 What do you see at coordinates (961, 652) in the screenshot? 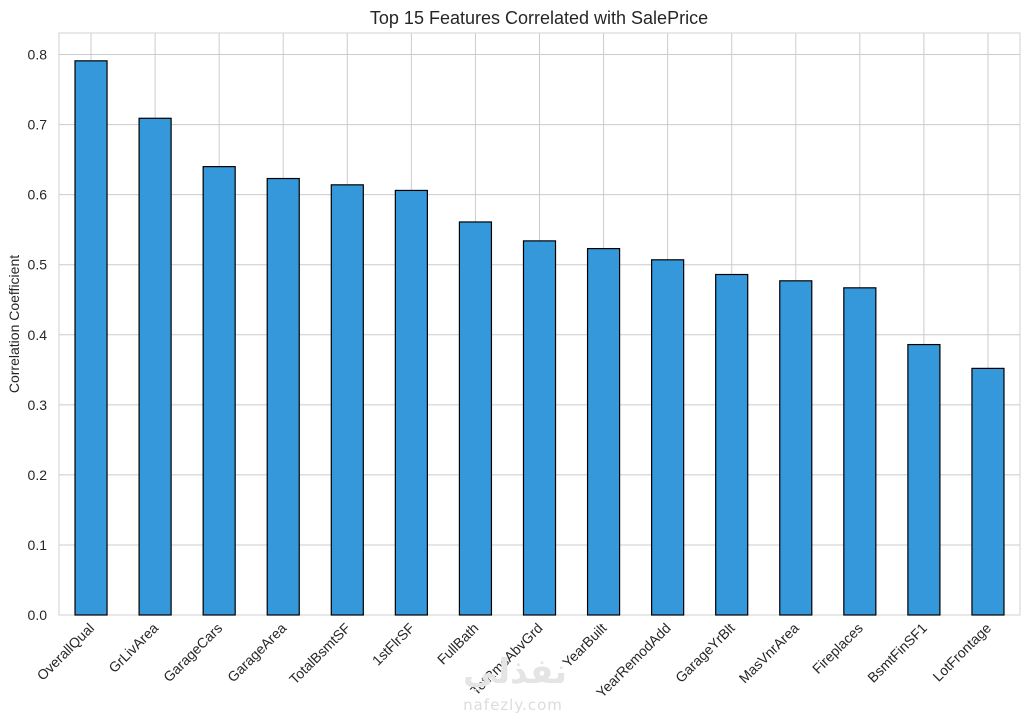
I see `x-tick-label: LotFrontage` at bounding box center [961, 652].